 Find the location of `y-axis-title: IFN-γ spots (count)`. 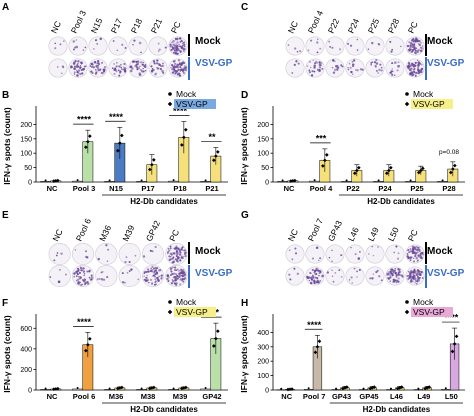

y-axis-title: IFN-γ spots (count) is located at coordinates (244, 146).